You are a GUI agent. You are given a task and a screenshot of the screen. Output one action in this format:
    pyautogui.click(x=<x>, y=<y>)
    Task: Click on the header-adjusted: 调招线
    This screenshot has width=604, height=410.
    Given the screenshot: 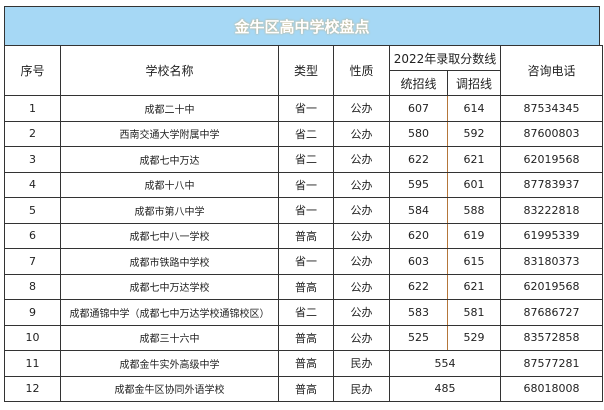 What is the action you would take?
    pyautogui.click(x=474, y=83)
    